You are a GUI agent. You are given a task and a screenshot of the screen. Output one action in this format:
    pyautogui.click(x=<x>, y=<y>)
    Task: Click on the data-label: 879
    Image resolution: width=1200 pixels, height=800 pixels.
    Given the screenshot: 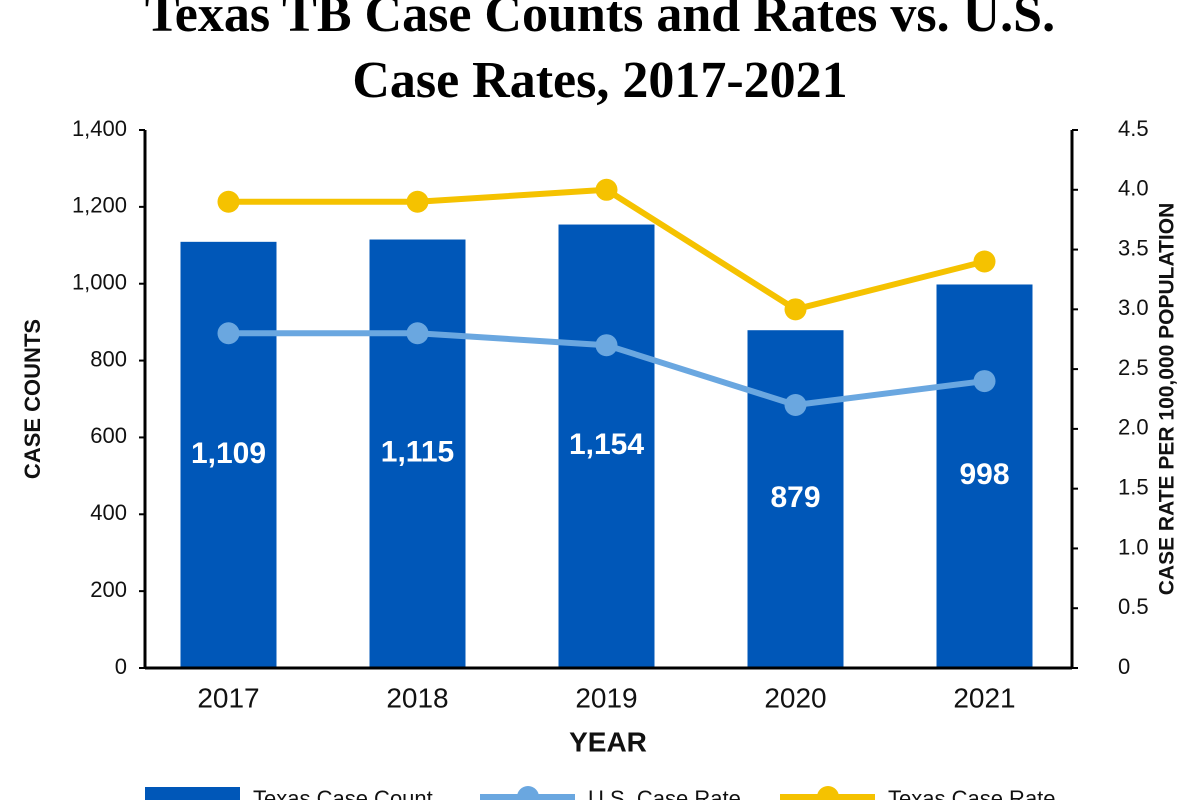 What is the action you would take?
    pyautogui.click(x=795, y=497)
    